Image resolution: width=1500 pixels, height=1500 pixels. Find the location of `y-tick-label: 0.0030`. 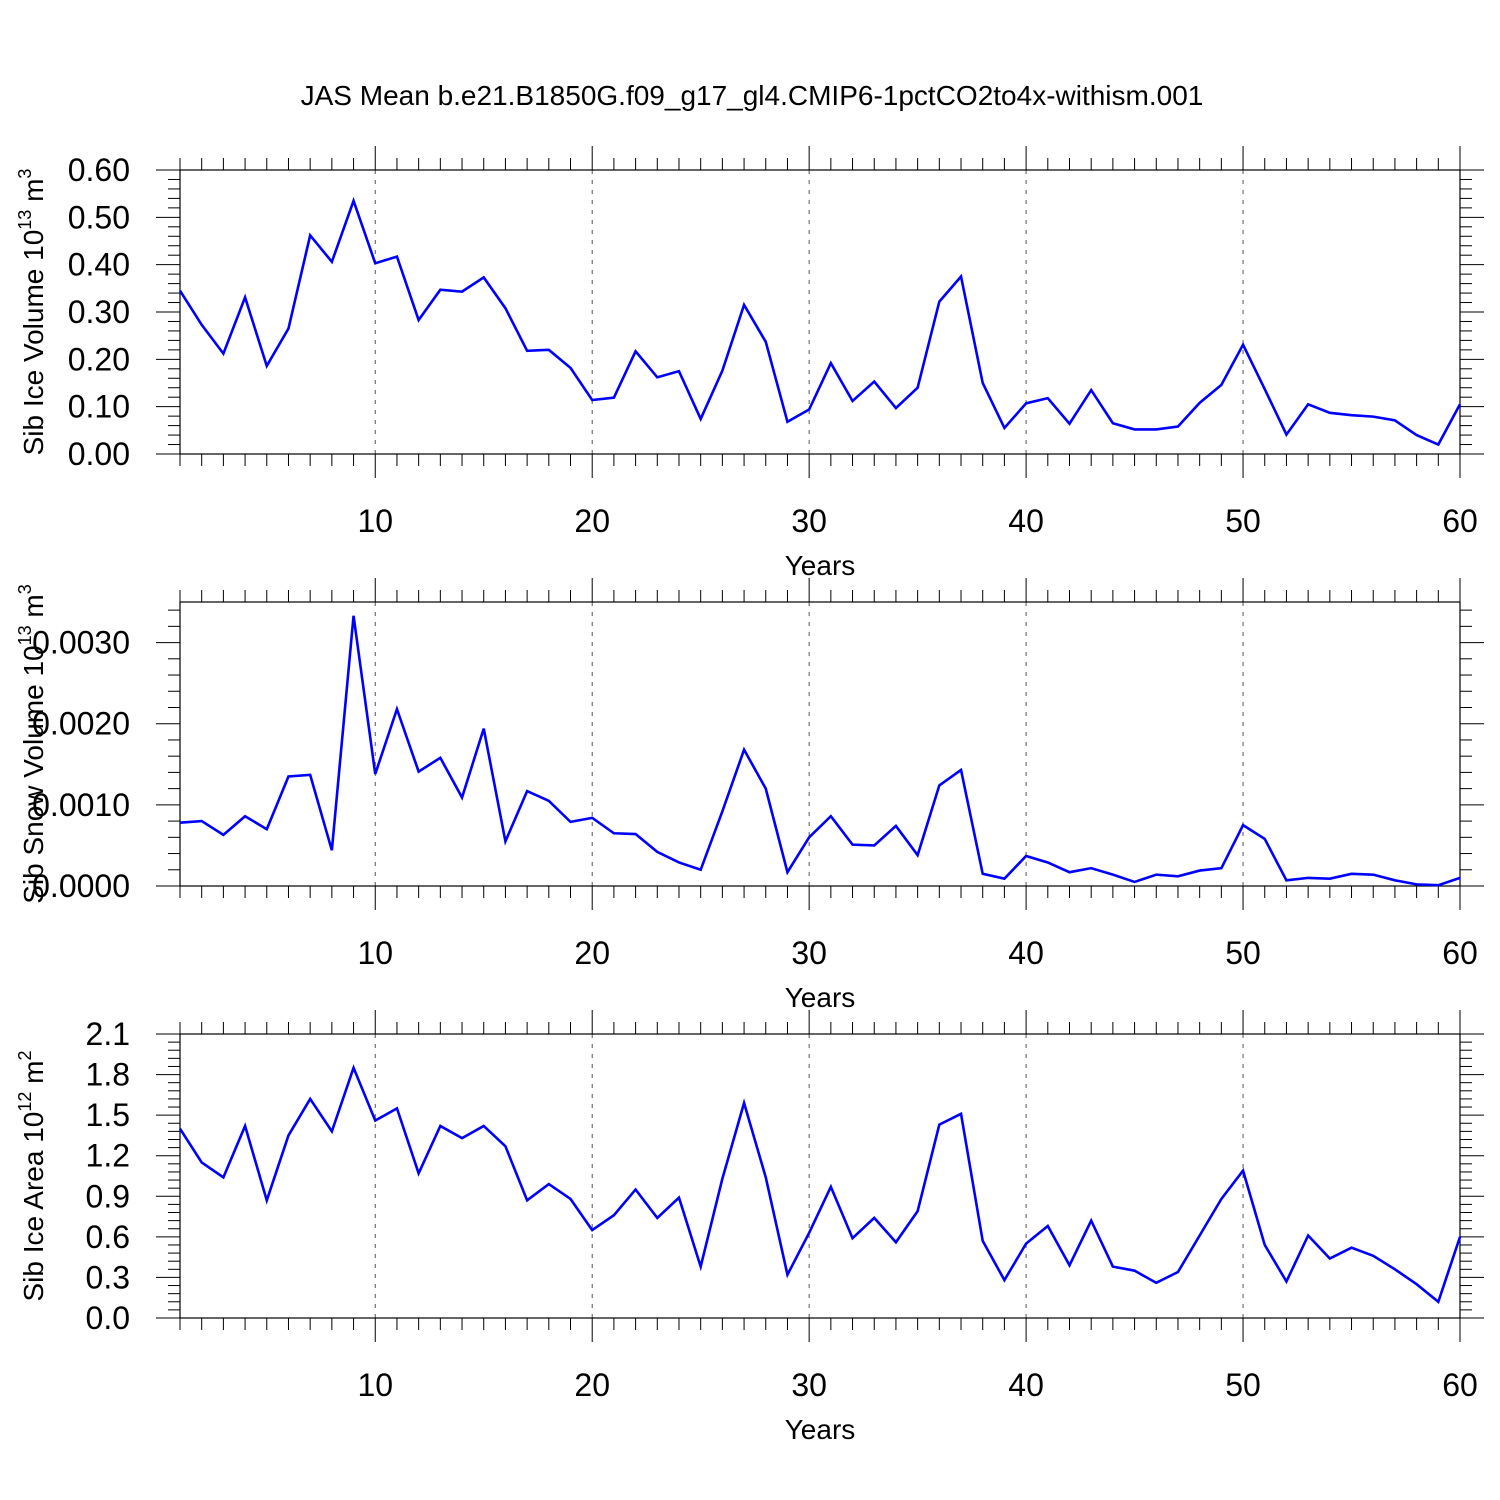

y-tick-label: 0.0030 is located at coordinates (81, 643).